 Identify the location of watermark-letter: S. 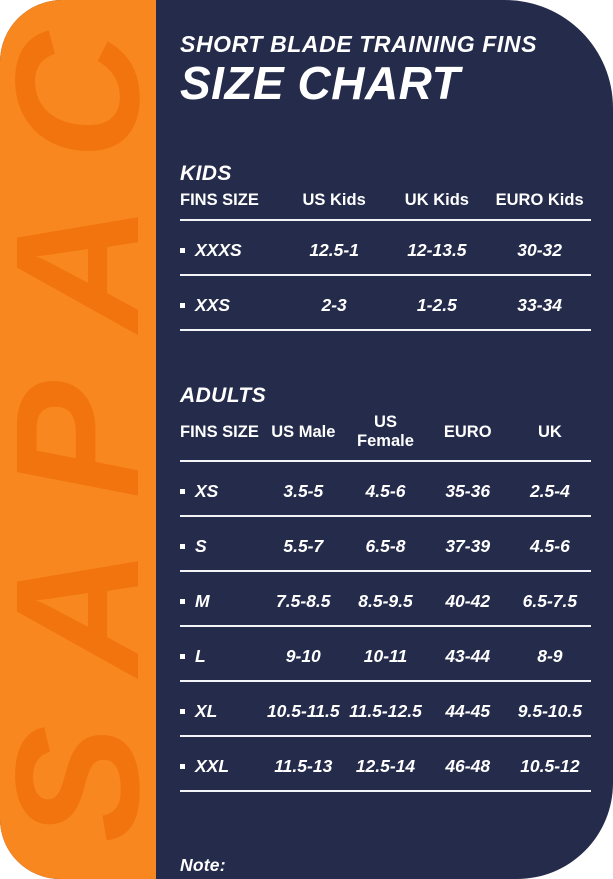
(78, 784).